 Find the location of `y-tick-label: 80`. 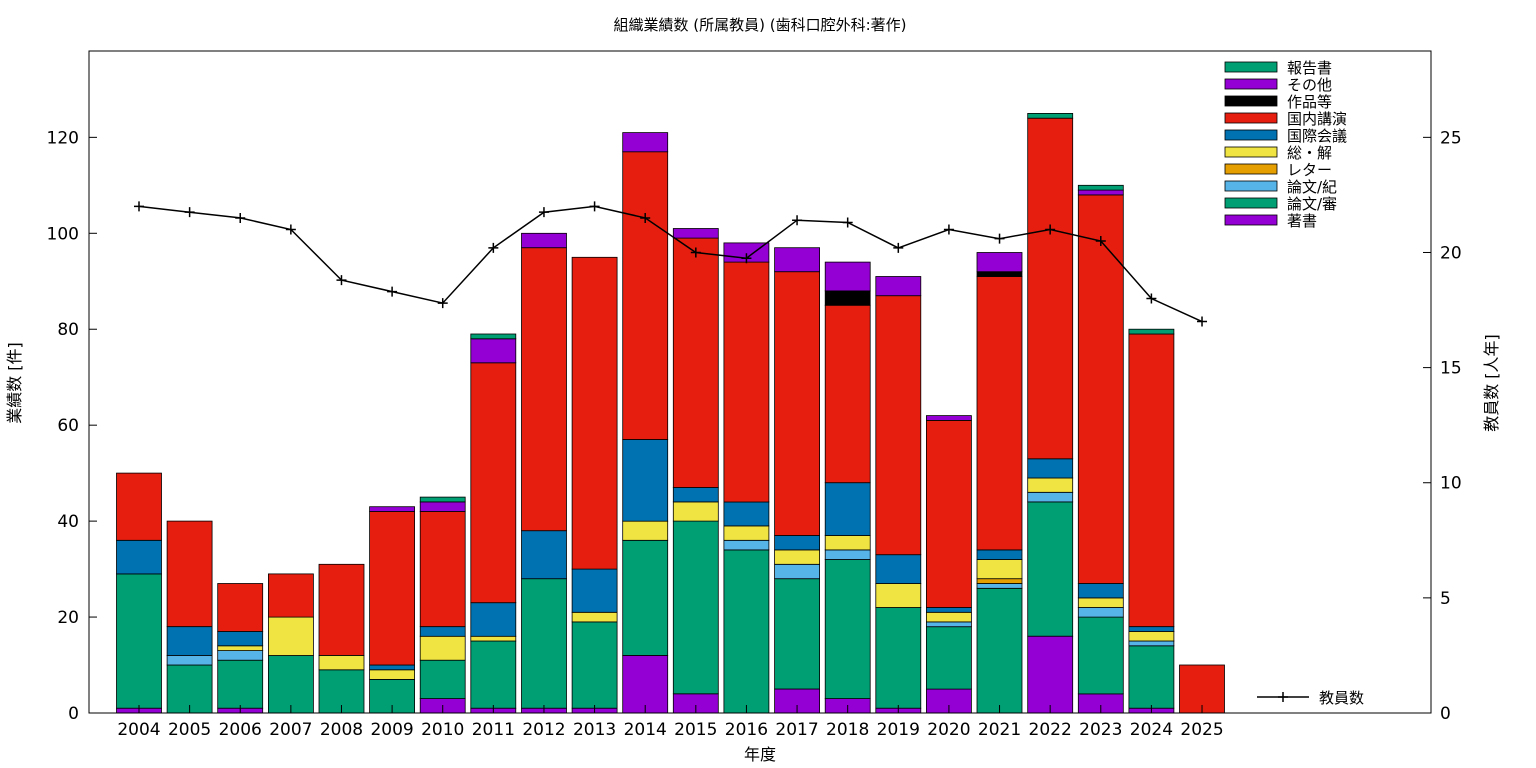

y-tick-label: 80 is located at coordinates (68, 330).